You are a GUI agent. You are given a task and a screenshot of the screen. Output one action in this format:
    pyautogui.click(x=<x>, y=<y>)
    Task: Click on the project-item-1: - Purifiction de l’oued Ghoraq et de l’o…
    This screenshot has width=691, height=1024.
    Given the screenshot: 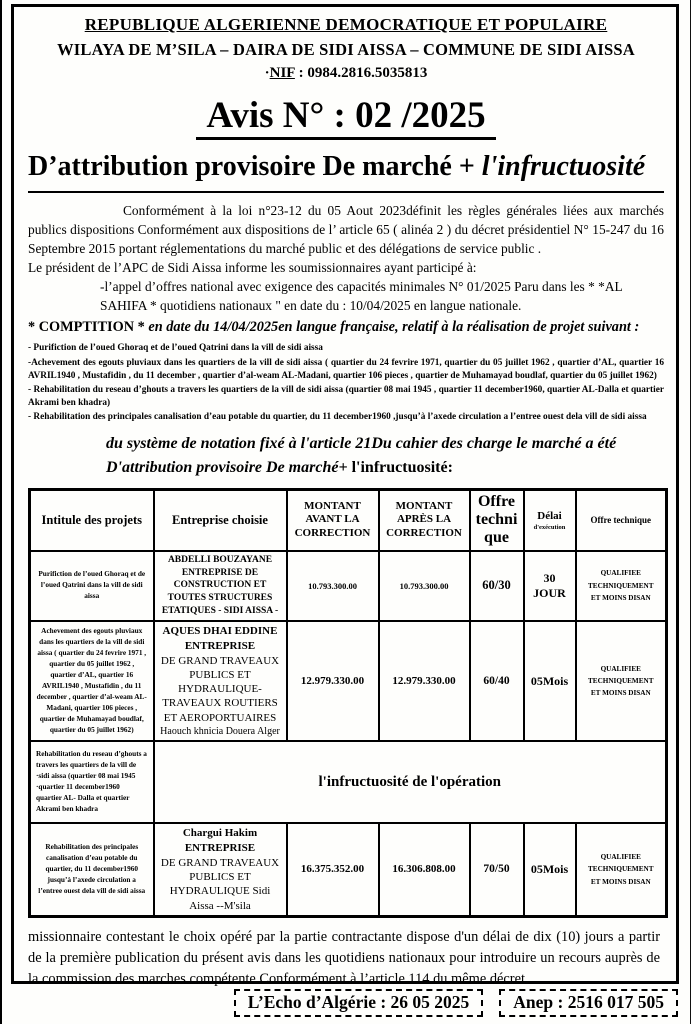 What is the action you would take?
    pyautogui.click(x=175, y=348)
    